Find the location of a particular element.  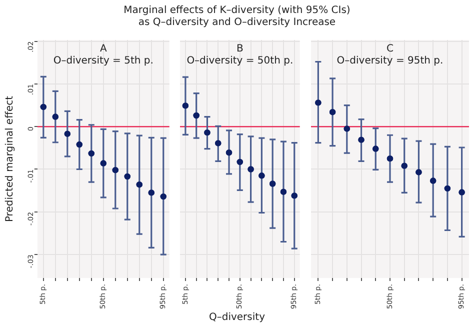

x-axis-title: Q–diversity is located at coordinates (237, 317).